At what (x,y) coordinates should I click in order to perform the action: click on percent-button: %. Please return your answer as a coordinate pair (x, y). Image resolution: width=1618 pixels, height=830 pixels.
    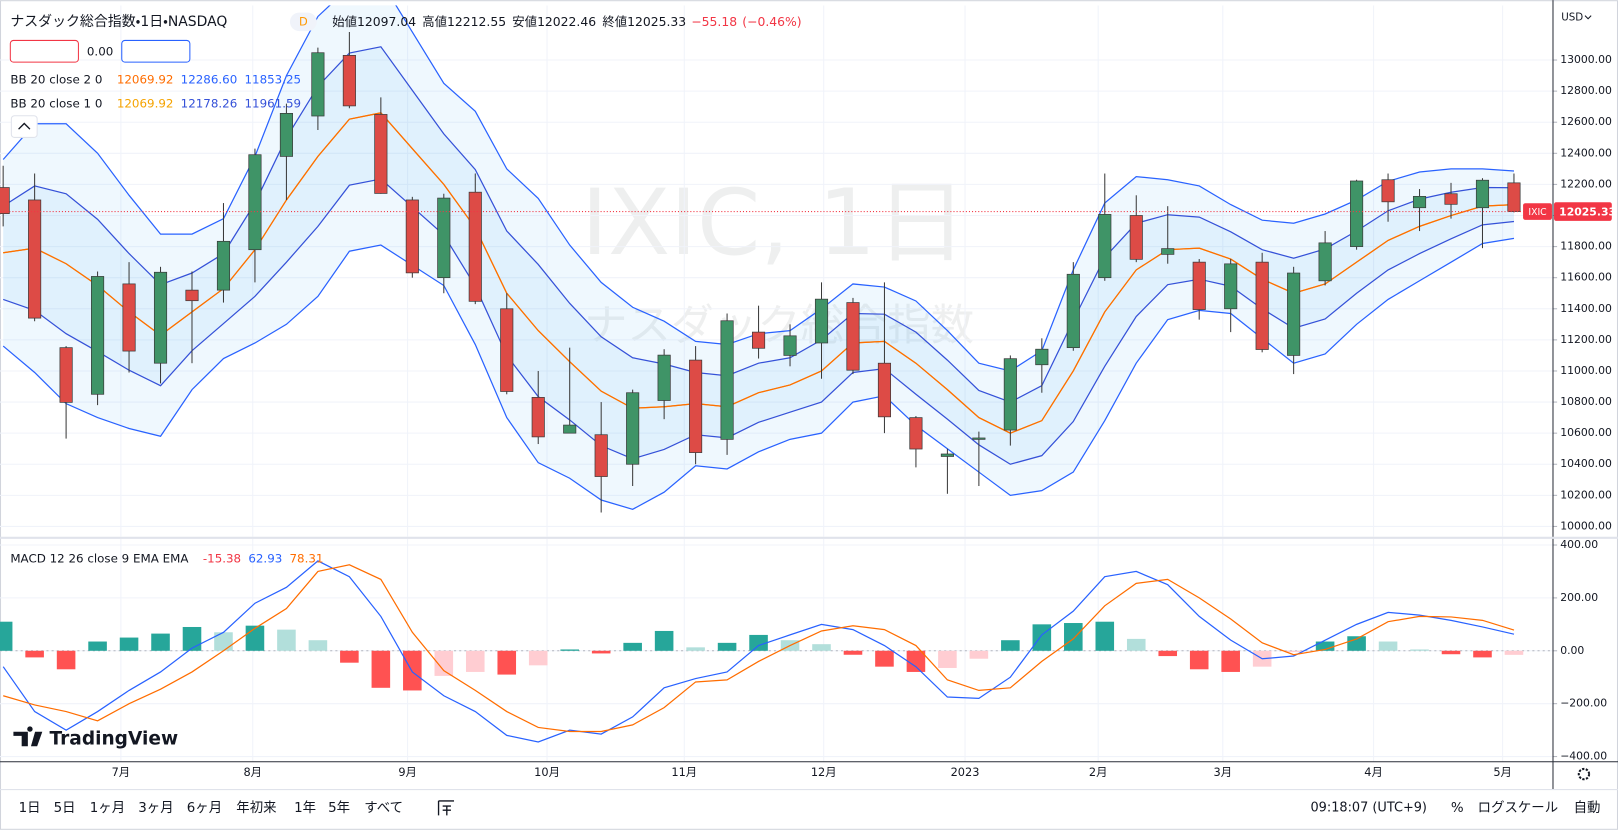
    Looking at the image, I should click on (1457, 808).